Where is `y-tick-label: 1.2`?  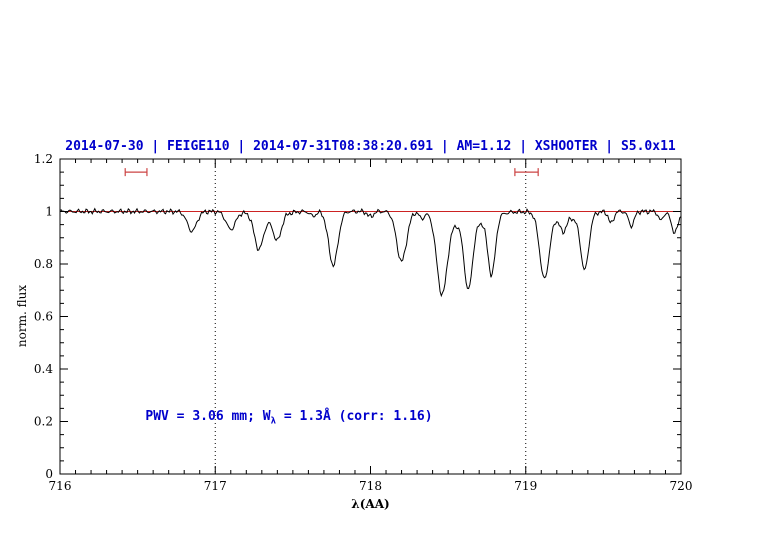 y-tick-label: 1.2 is located at coordinates (43, 159).